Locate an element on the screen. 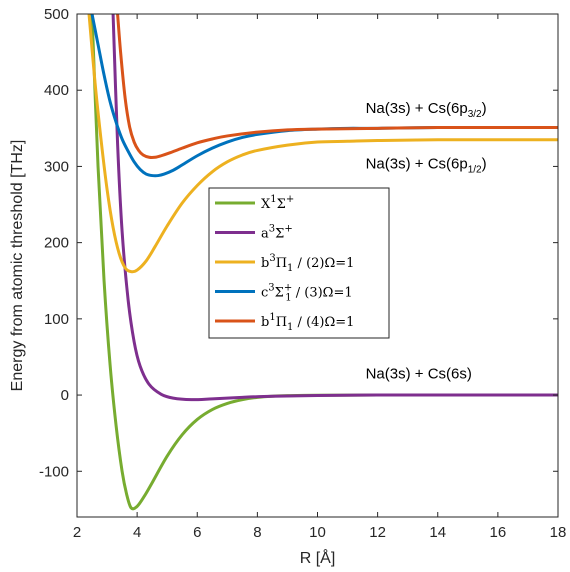 This screenshot has width=570, height=572. legend-entry-label: a3Σ+ is located at coordinates (277, 233).